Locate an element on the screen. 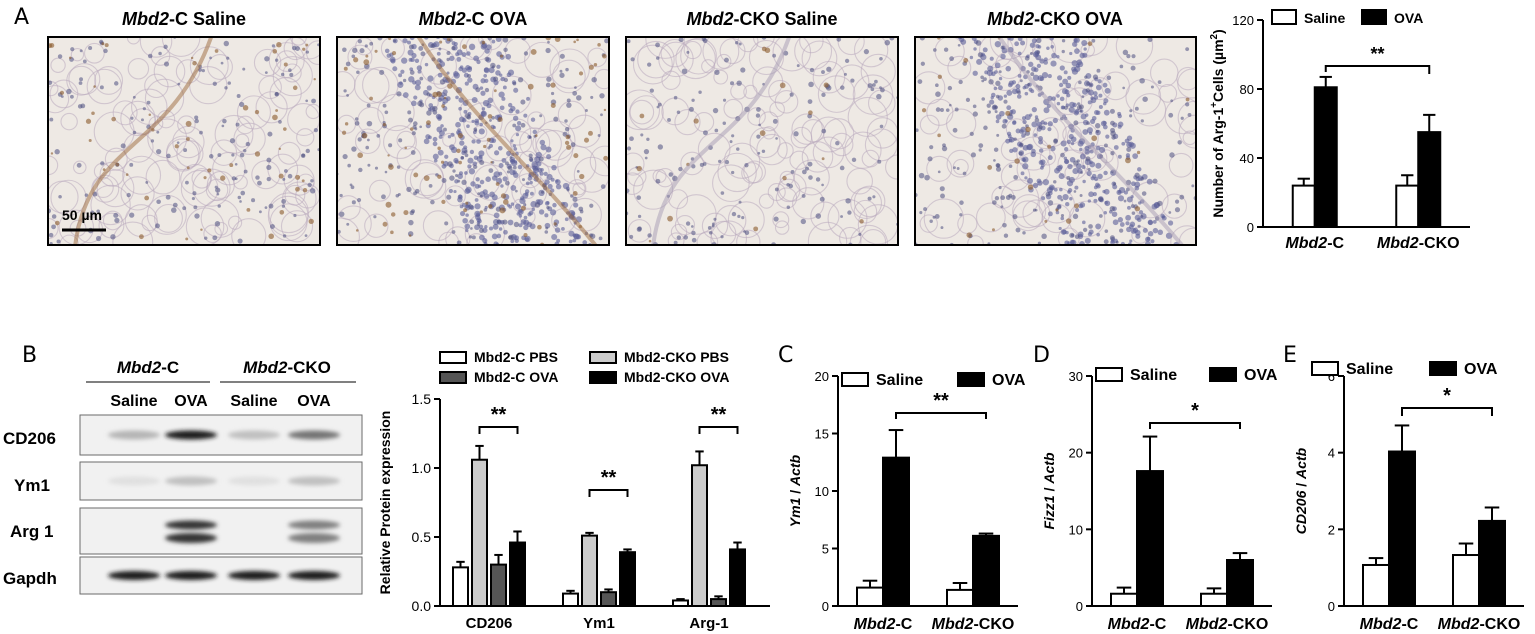  micrograph-title-1: Mbd2-C Saline is located at coordinates (184, 19).